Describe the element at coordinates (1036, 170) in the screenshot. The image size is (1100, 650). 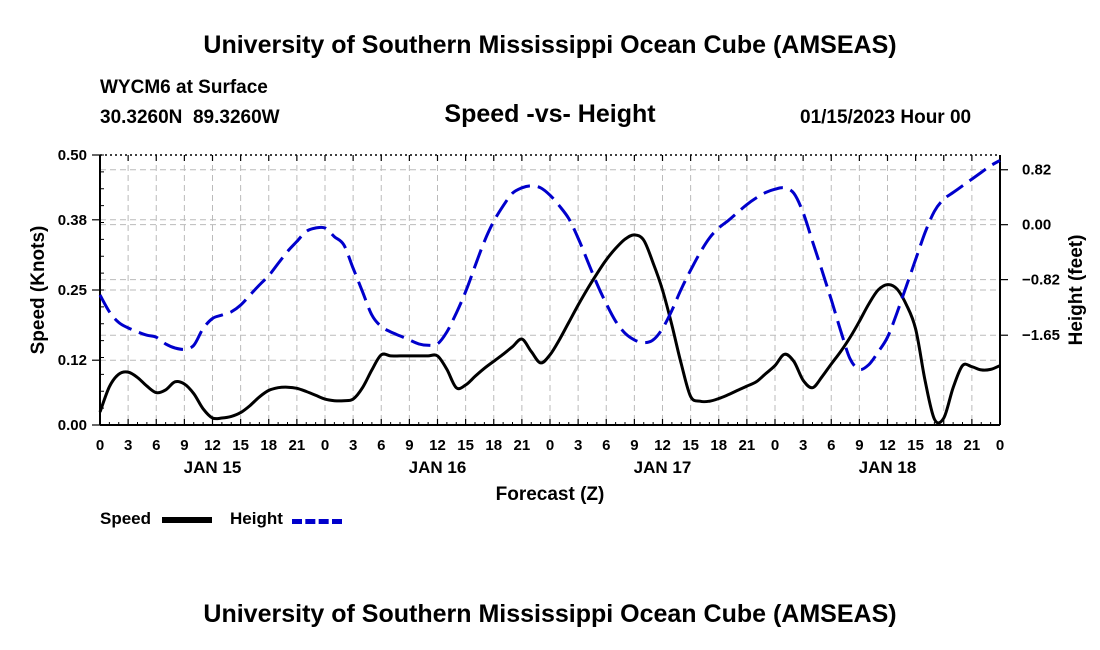
I see `y2-tick-label: 0.82` at that location.